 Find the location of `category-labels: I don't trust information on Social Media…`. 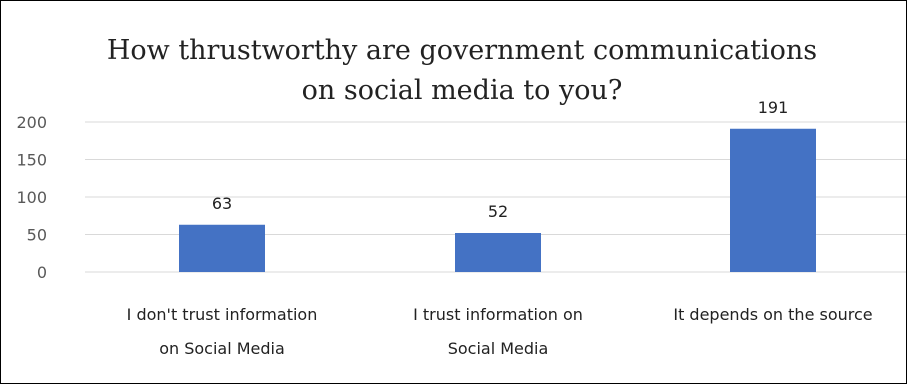

category-labels: I don't trust information on Social Media… is located at coordinates (500, 331).